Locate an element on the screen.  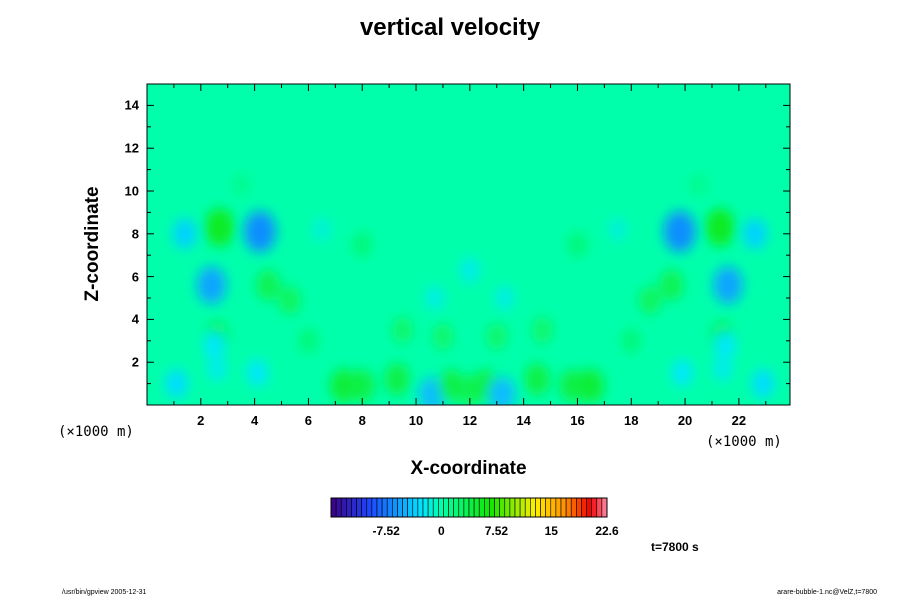
colorbar-tick-label: -7.52 is located at coordinates (386, 531).